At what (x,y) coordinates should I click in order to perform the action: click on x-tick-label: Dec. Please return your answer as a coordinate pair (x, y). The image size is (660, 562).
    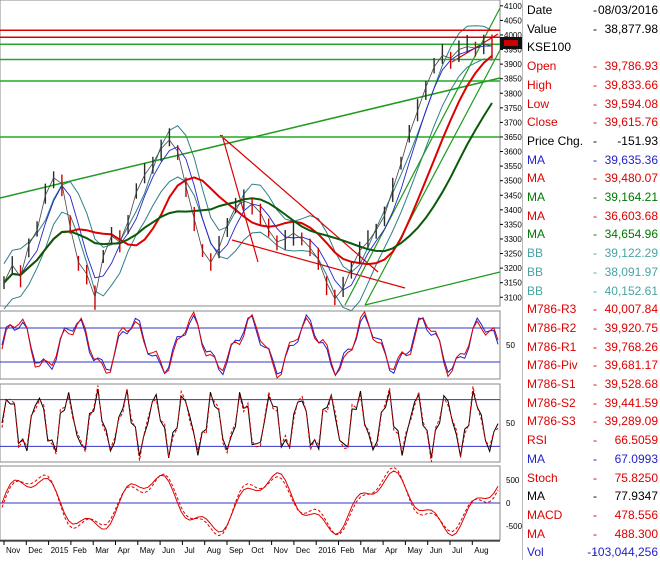
    Looking at the image, I should click on (35, 550).